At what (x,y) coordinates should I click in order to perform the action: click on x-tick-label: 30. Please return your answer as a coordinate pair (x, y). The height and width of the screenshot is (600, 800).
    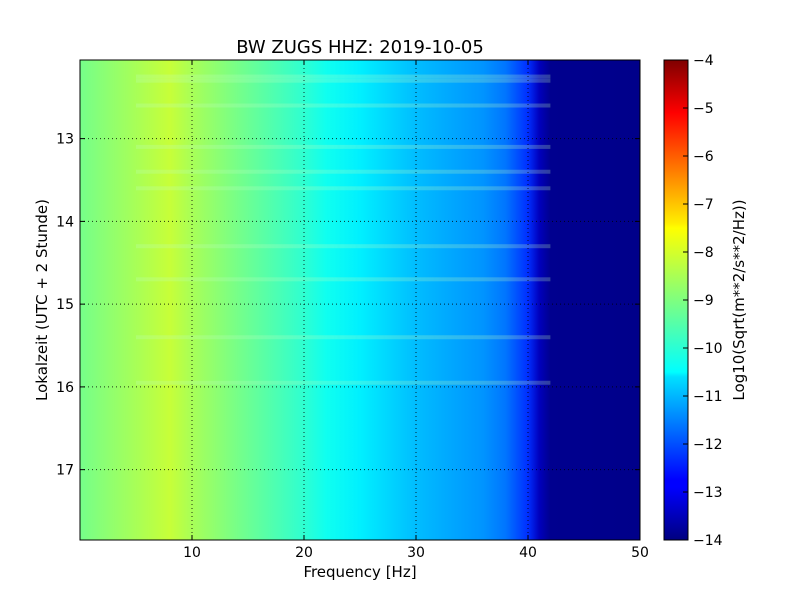
    Looking at the image, I should click on (416, 553).